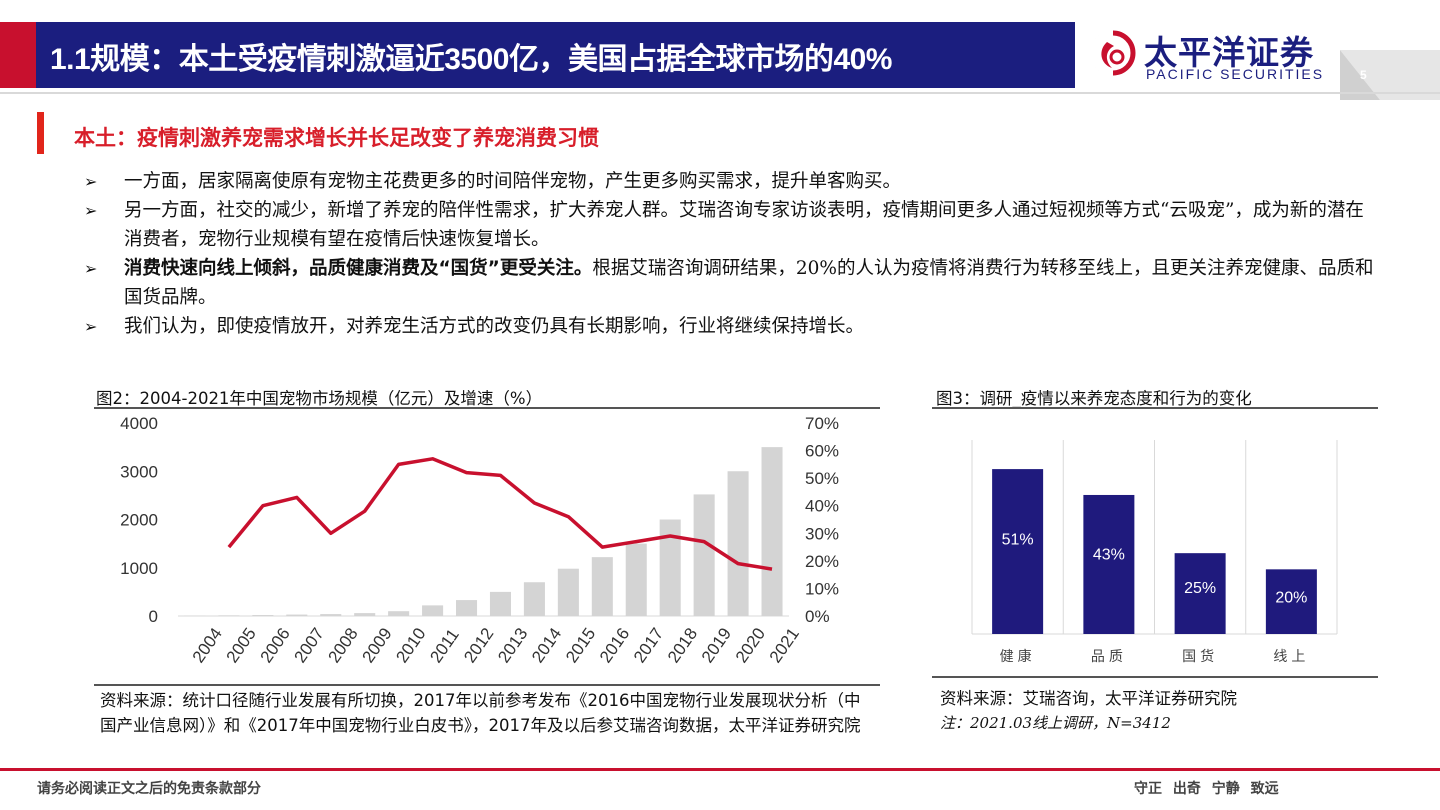 The image size is (1440, 810). What do you see at coordinates (139, 520) in the screenshot?
I see `left-axis-tick-label: 2000` at bounding box center [139, 520].